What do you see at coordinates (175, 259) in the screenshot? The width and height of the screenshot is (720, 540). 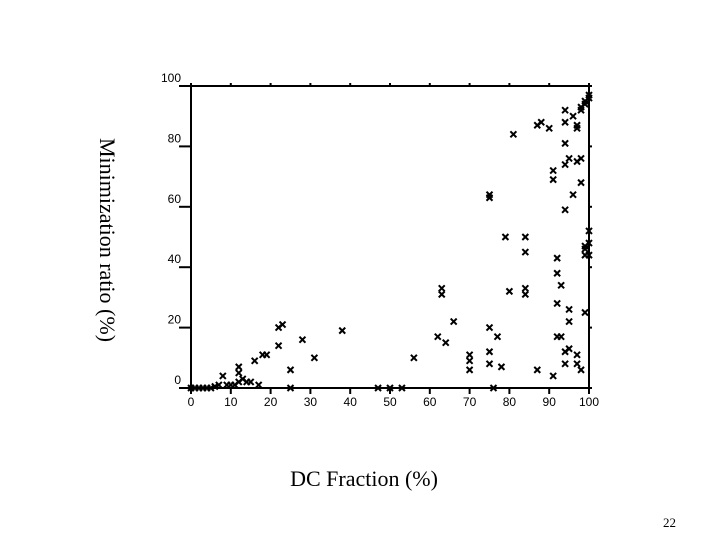 I see `y-tick-label: 40` at bounding box center [175, 259].